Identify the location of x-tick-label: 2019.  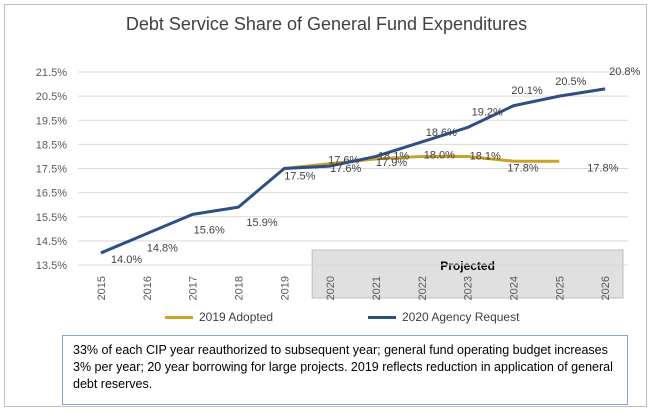
(285, 288).